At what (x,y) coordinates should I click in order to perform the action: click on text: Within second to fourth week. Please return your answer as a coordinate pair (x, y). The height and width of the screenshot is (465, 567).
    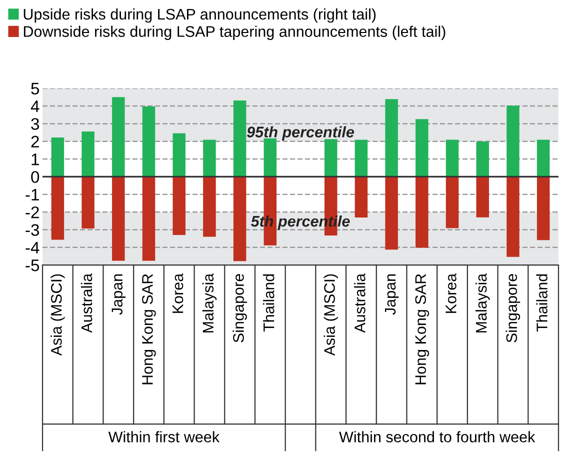
    Looking at the image, I should click on (437, 436).